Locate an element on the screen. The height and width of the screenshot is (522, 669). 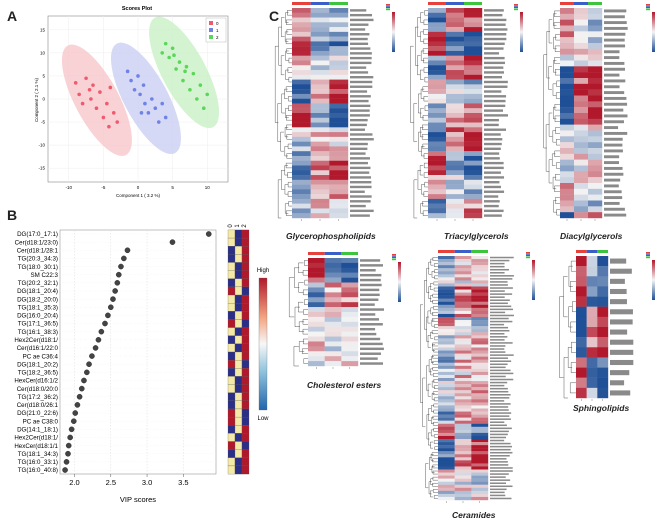
heatmap-title-ceramides: Ceramides is located at coordinates (474, 515).